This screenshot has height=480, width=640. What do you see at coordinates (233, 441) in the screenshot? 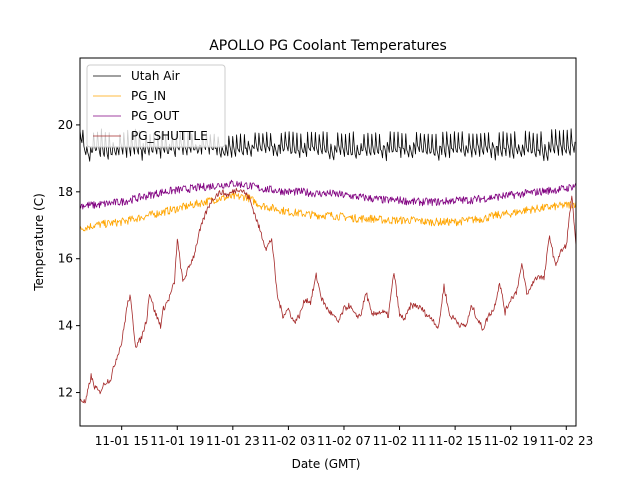
I see `x-tick-label: 11-01 23` at bounding box center [233, 441].